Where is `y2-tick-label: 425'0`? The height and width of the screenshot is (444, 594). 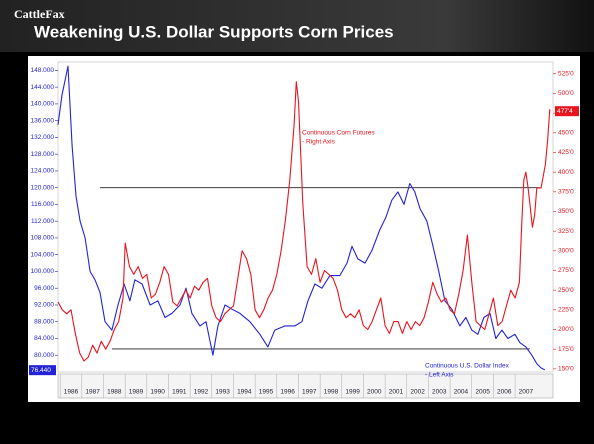
y2-tick-label: 425'0 is located at coordinates (566, 152).